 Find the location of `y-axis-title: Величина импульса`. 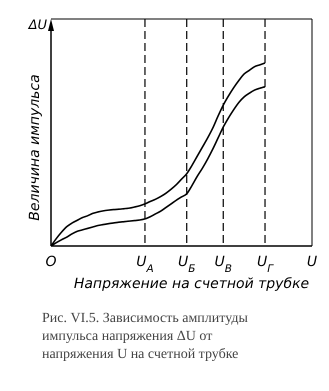

y-axis-title: Величина импульса is located at coordinates (35, 147).